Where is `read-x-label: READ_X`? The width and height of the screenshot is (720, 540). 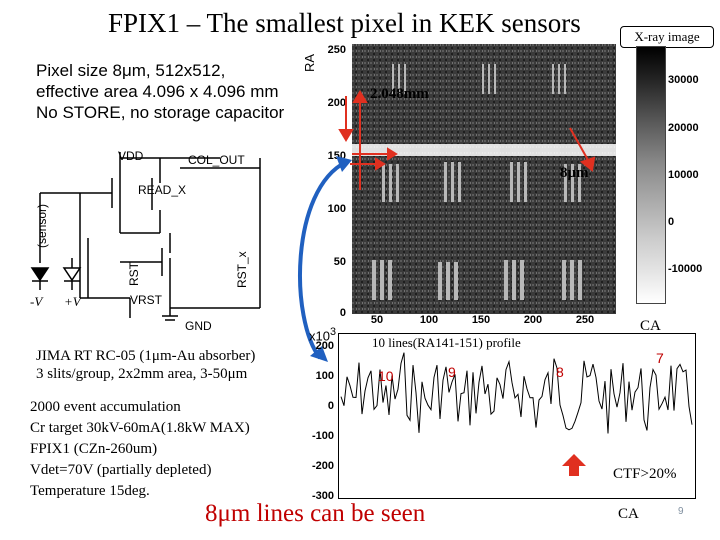
read-x-label: READ_X is located at coordinates (162, 190).